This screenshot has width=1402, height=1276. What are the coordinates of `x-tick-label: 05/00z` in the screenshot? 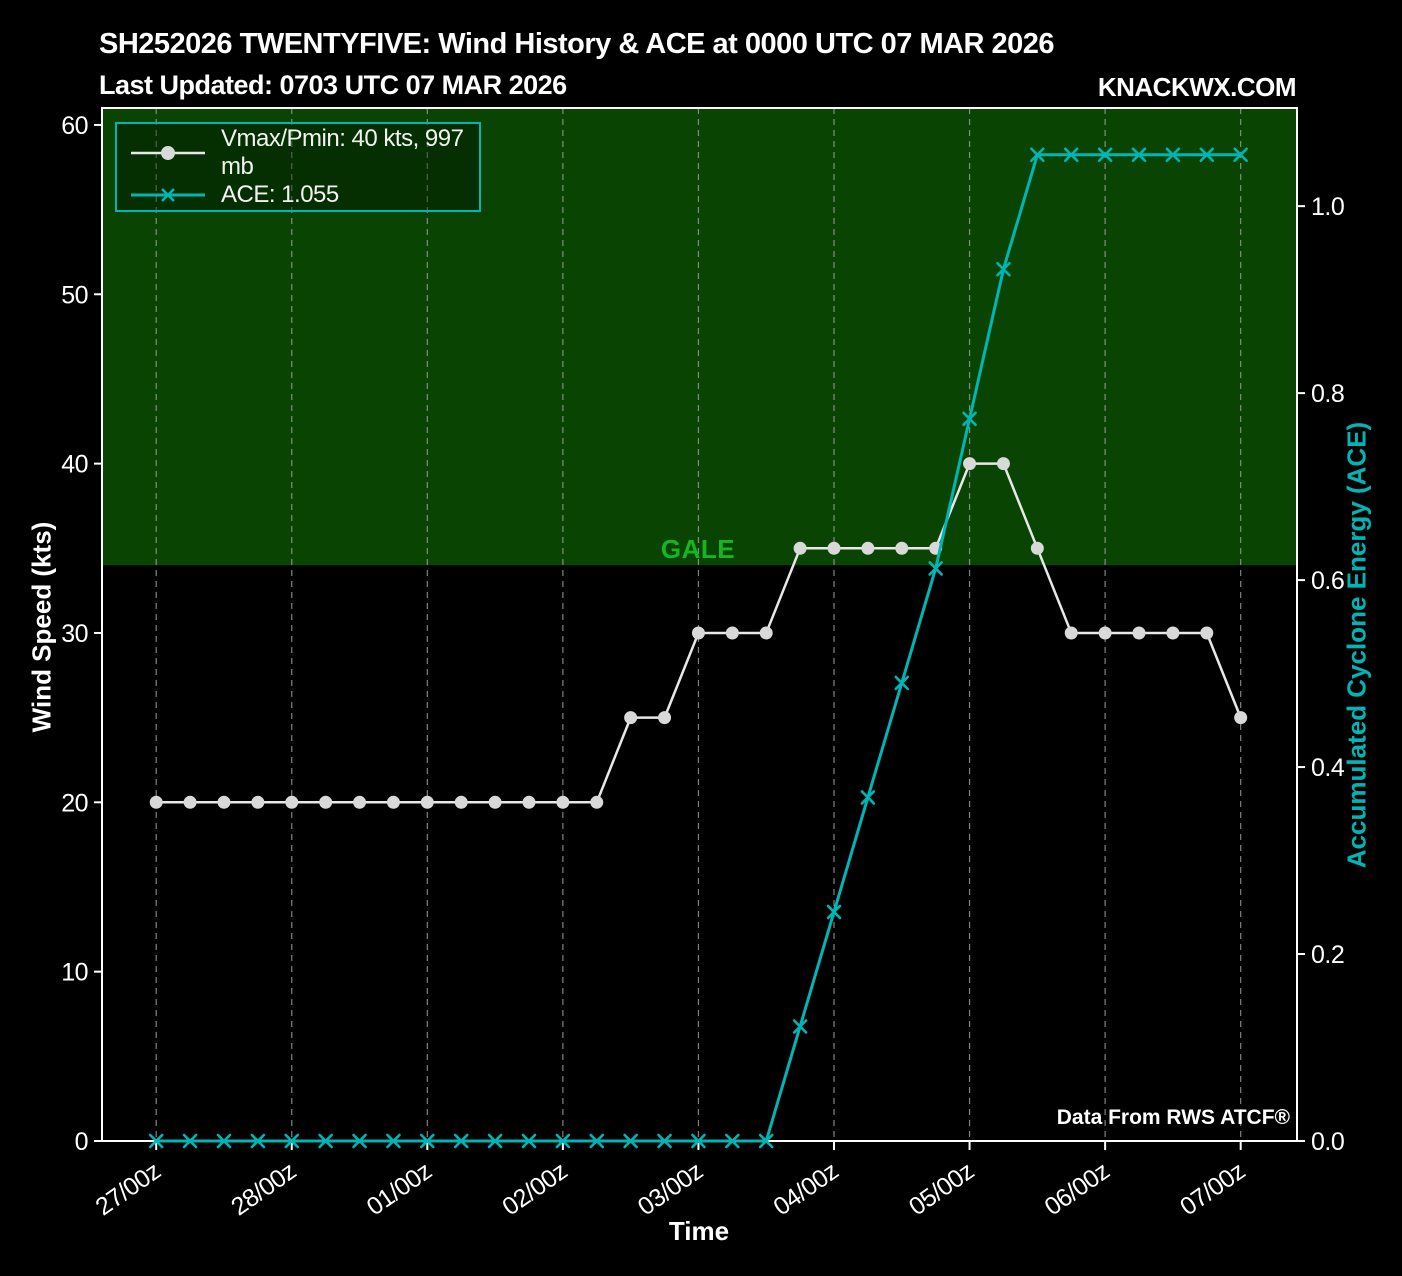 It's located at (941, 1189).